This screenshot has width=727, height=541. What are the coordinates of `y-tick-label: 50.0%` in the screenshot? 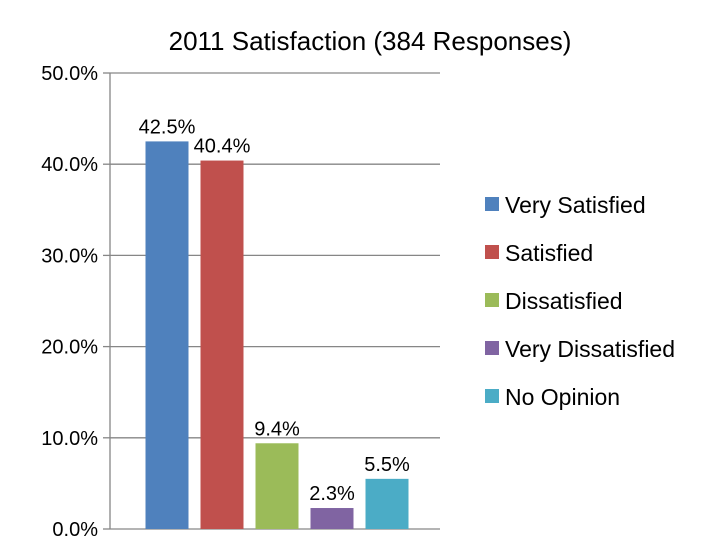 It's located at (69, 74).